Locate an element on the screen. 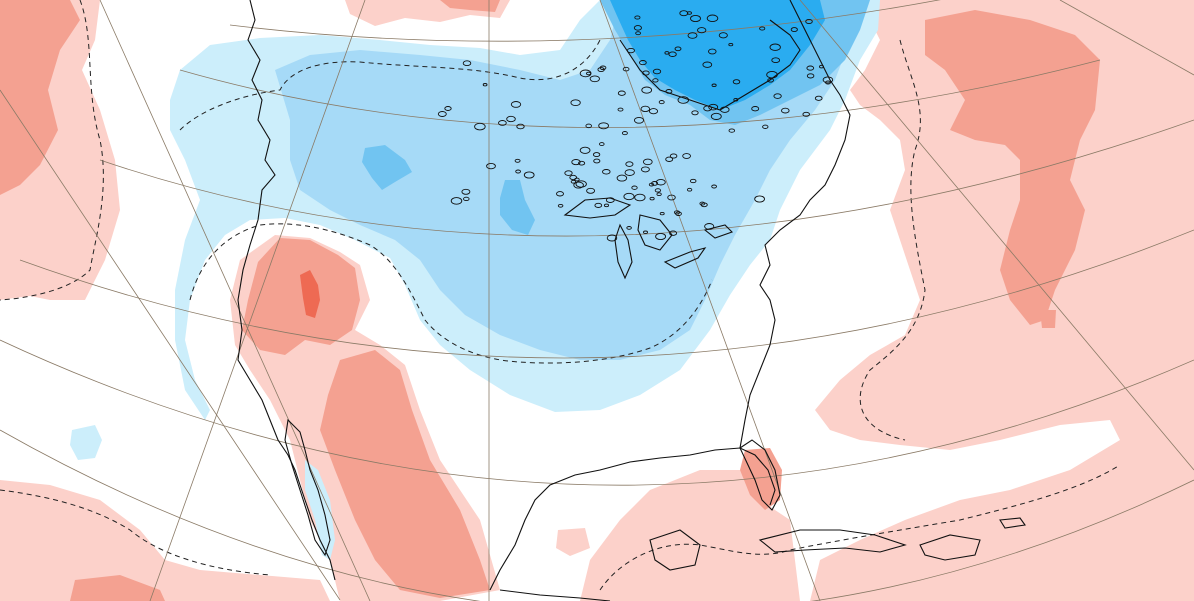  great-lake-huron is located at coordinates (655, 232).